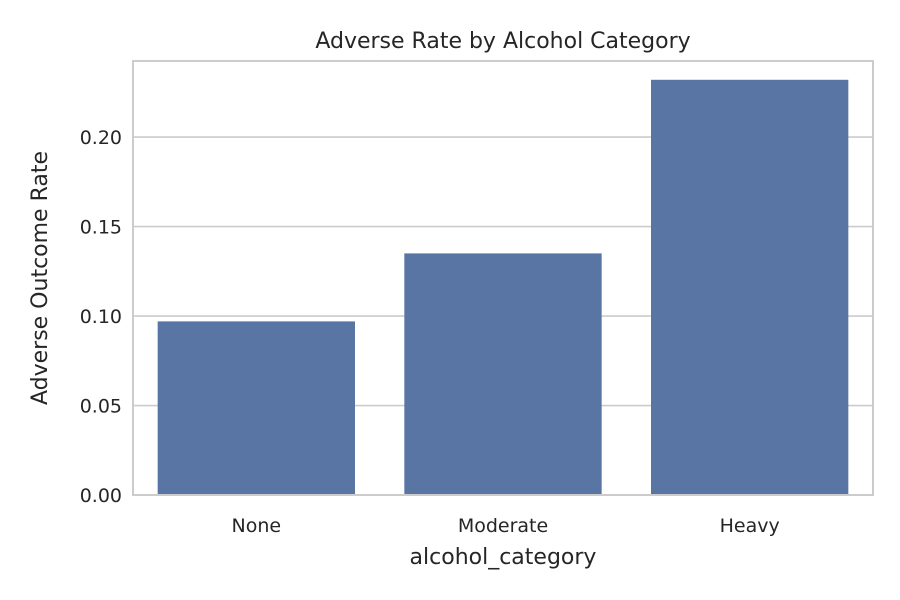  What do you see at coordinates (257, 526) in the screenshot?
I see `x-tick-label: None` at bounding box center [257, 526].